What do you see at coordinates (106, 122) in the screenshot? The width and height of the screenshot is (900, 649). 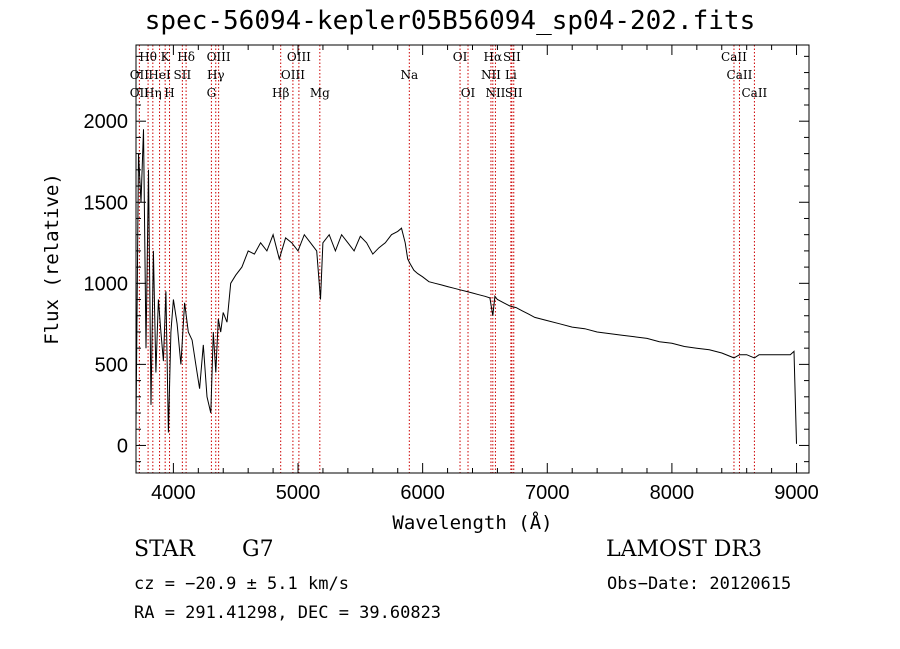 I see `y-tick-label: 2000` at bounding box center [106, 122].